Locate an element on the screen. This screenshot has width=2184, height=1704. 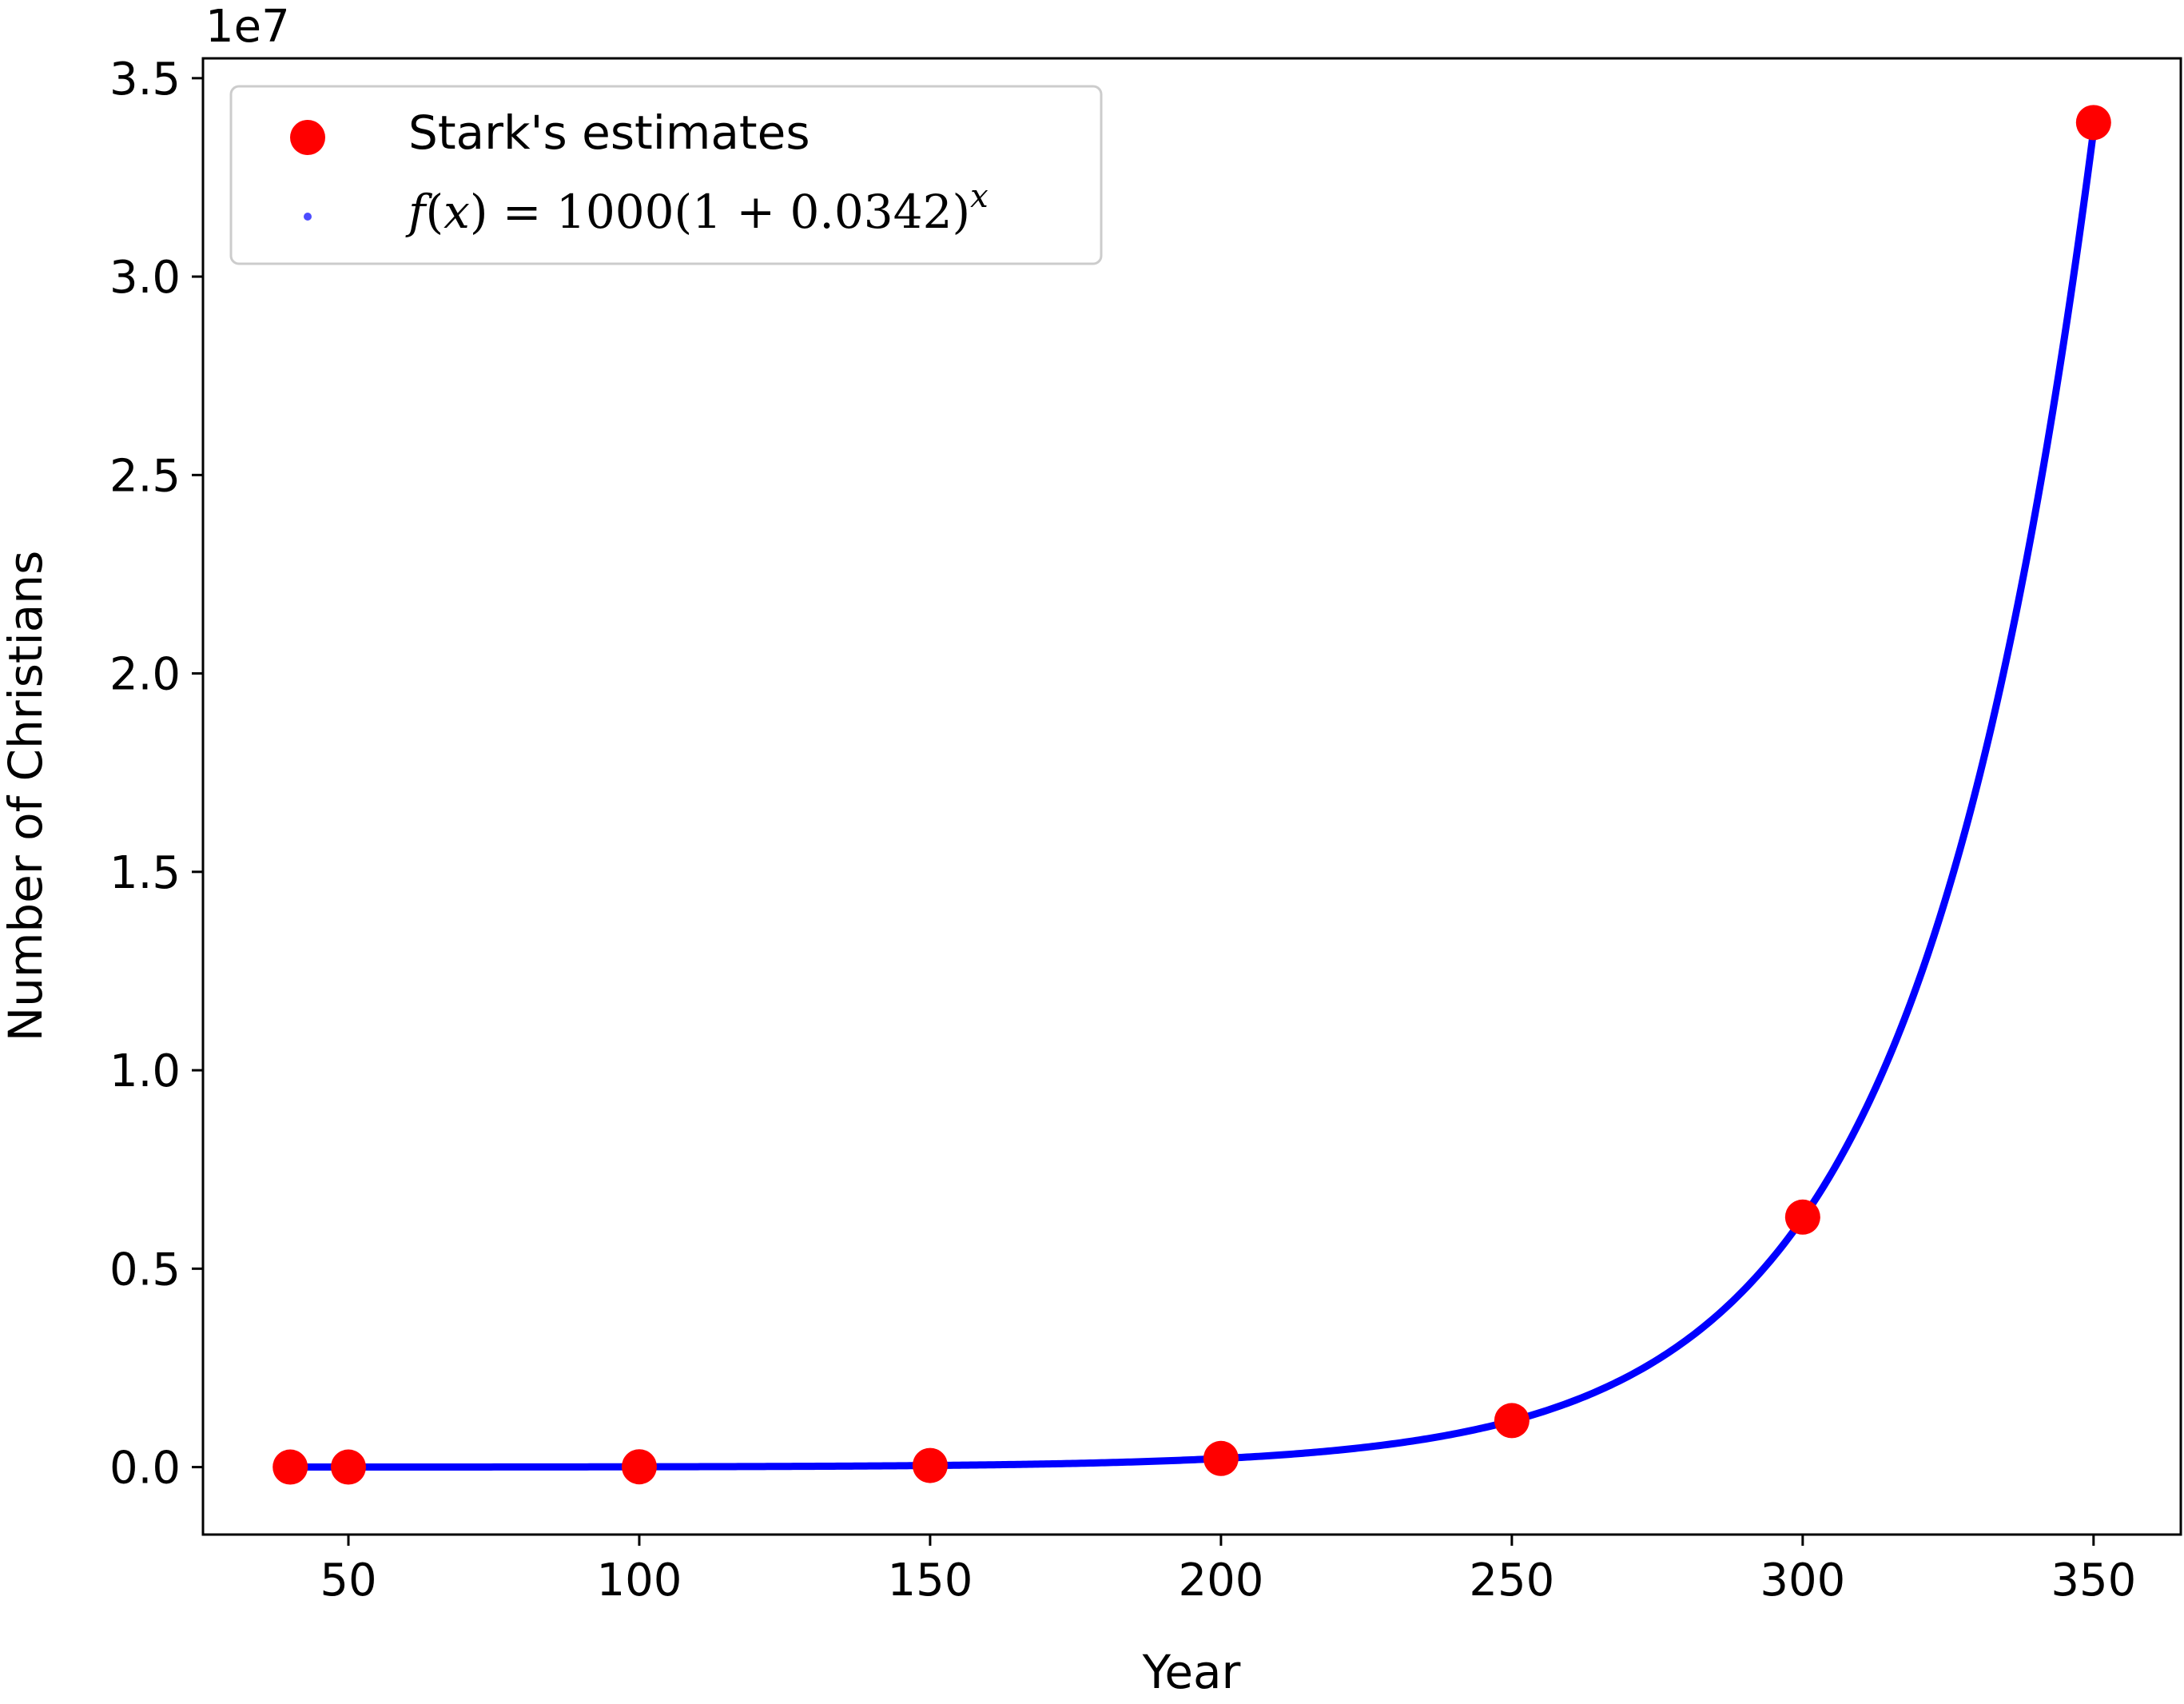
legend-marker-stark is located at coordinates (307, 137).